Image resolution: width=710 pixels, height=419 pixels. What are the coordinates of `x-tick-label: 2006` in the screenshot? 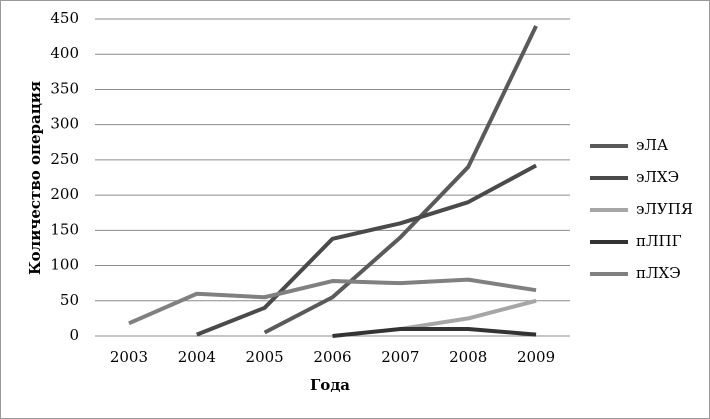 It's located at (332, 357).